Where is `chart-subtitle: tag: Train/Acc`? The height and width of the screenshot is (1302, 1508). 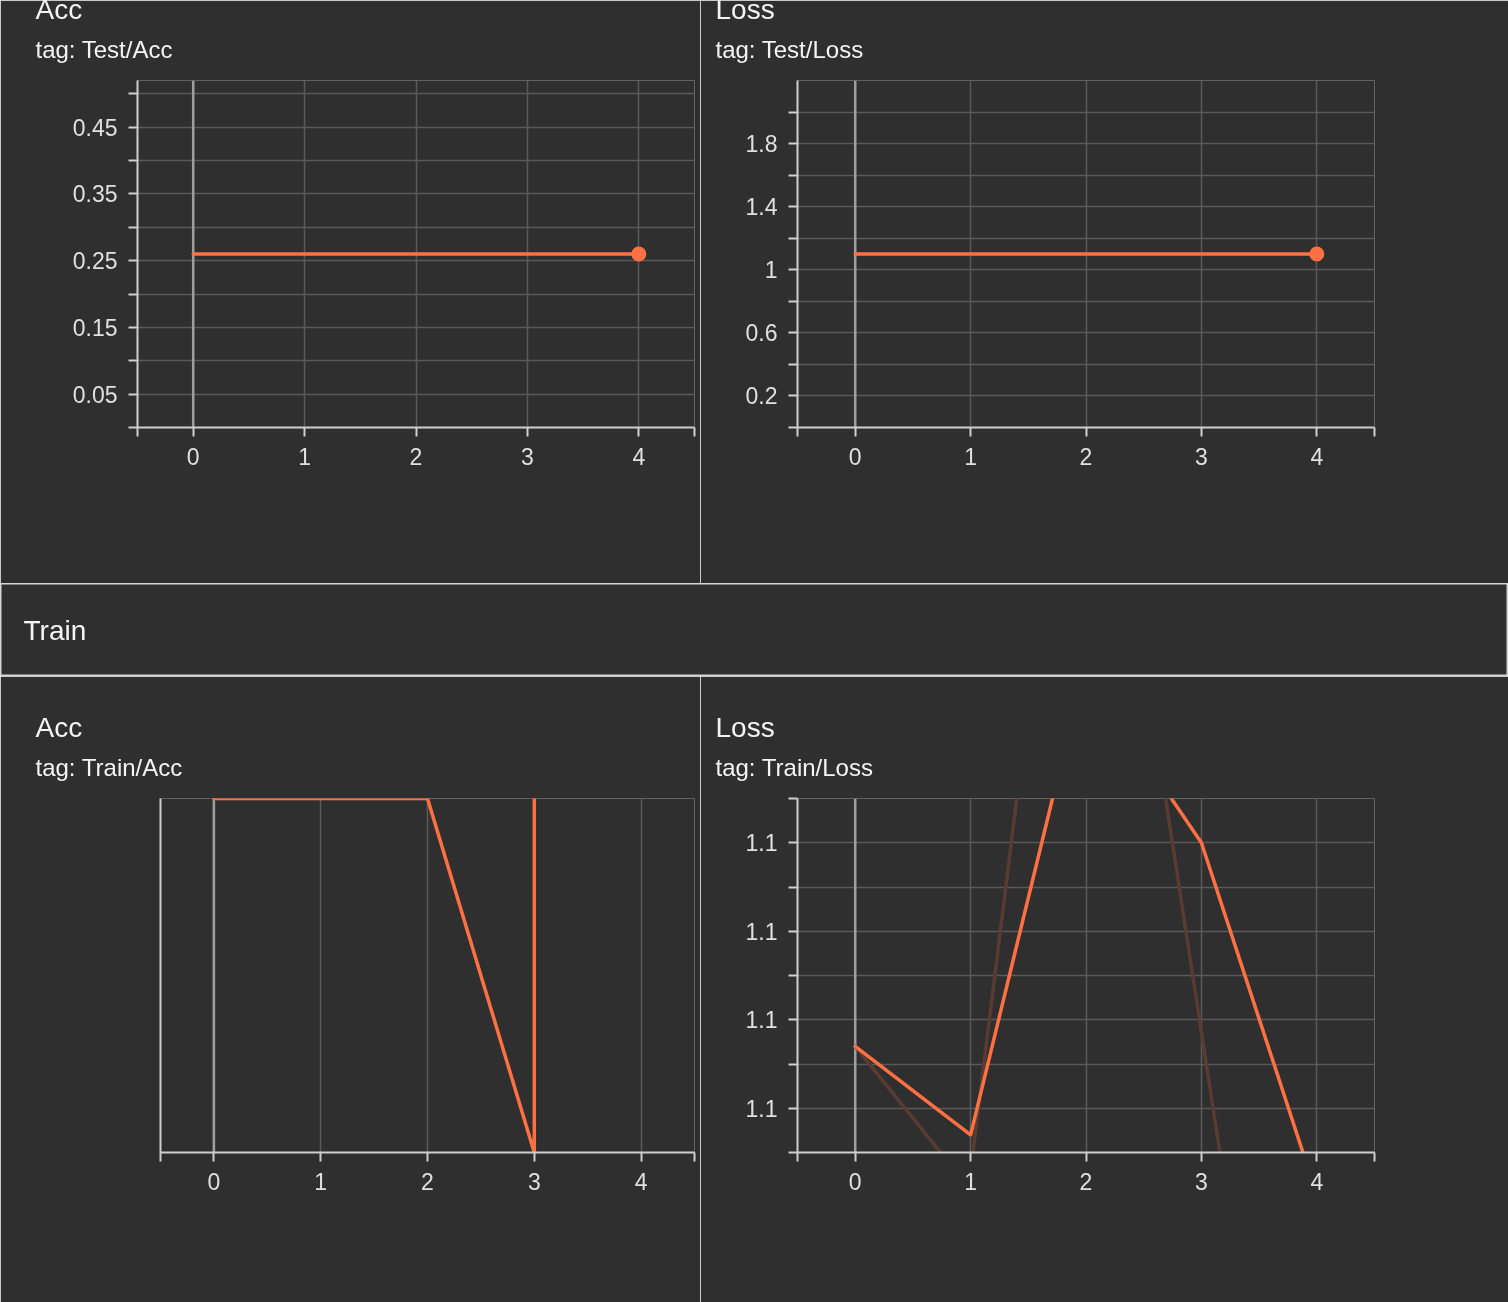 chart-subtitle: tag: Train/Acc is located at coordinates (109, 767).